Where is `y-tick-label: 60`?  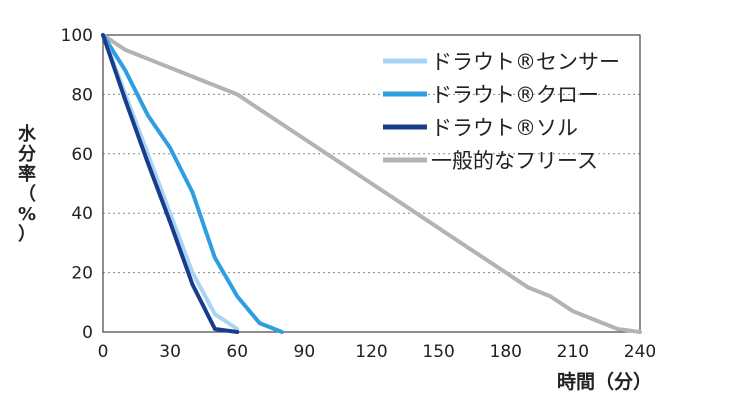
y-tick-label: 60 is located at coordinates (82, 155).